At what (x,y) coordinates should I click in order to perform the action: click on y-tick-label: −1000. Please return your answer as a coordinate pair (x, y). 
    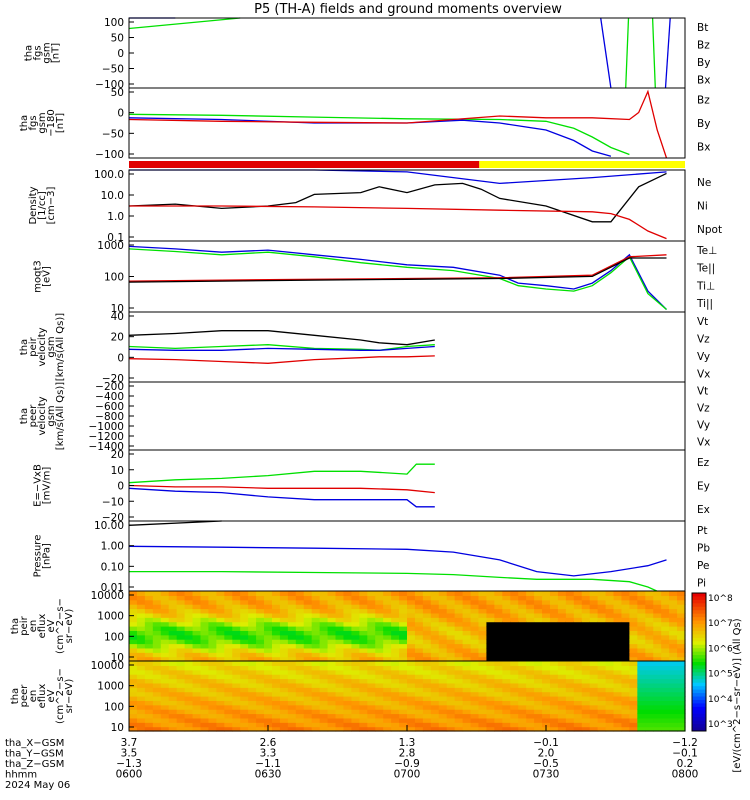
    Looking at the image, I should click on (106, 427).